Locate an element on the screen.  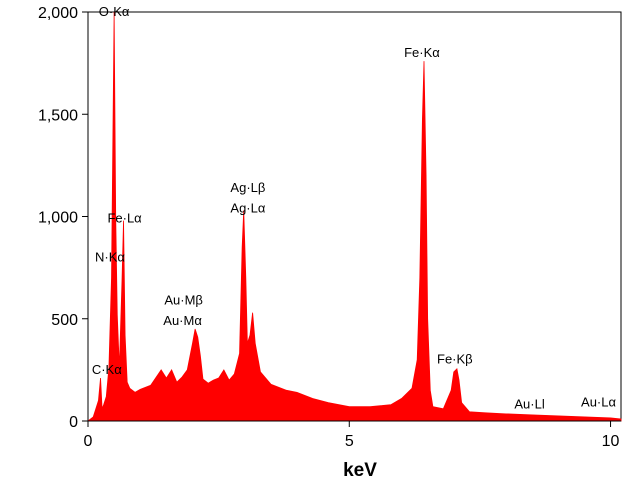
peak-label: Fe·Kα is located at coordinates (422, 52).